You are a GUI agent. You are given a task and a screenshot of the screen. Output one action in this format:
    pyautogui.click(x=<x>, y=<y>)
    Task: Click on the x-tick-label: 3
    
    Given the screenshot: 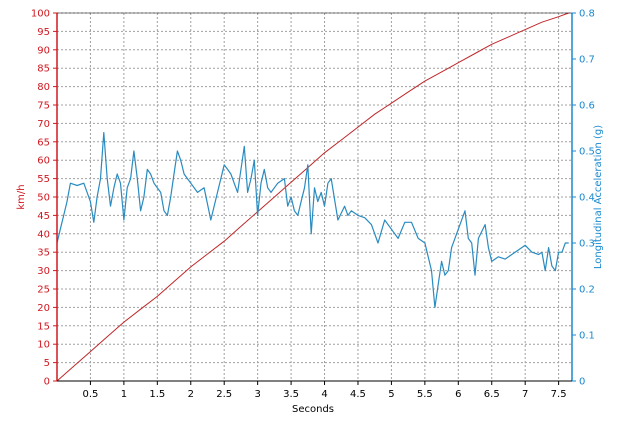 What is the action you would take?
    pyautogui.click(x=257, y=394)
    